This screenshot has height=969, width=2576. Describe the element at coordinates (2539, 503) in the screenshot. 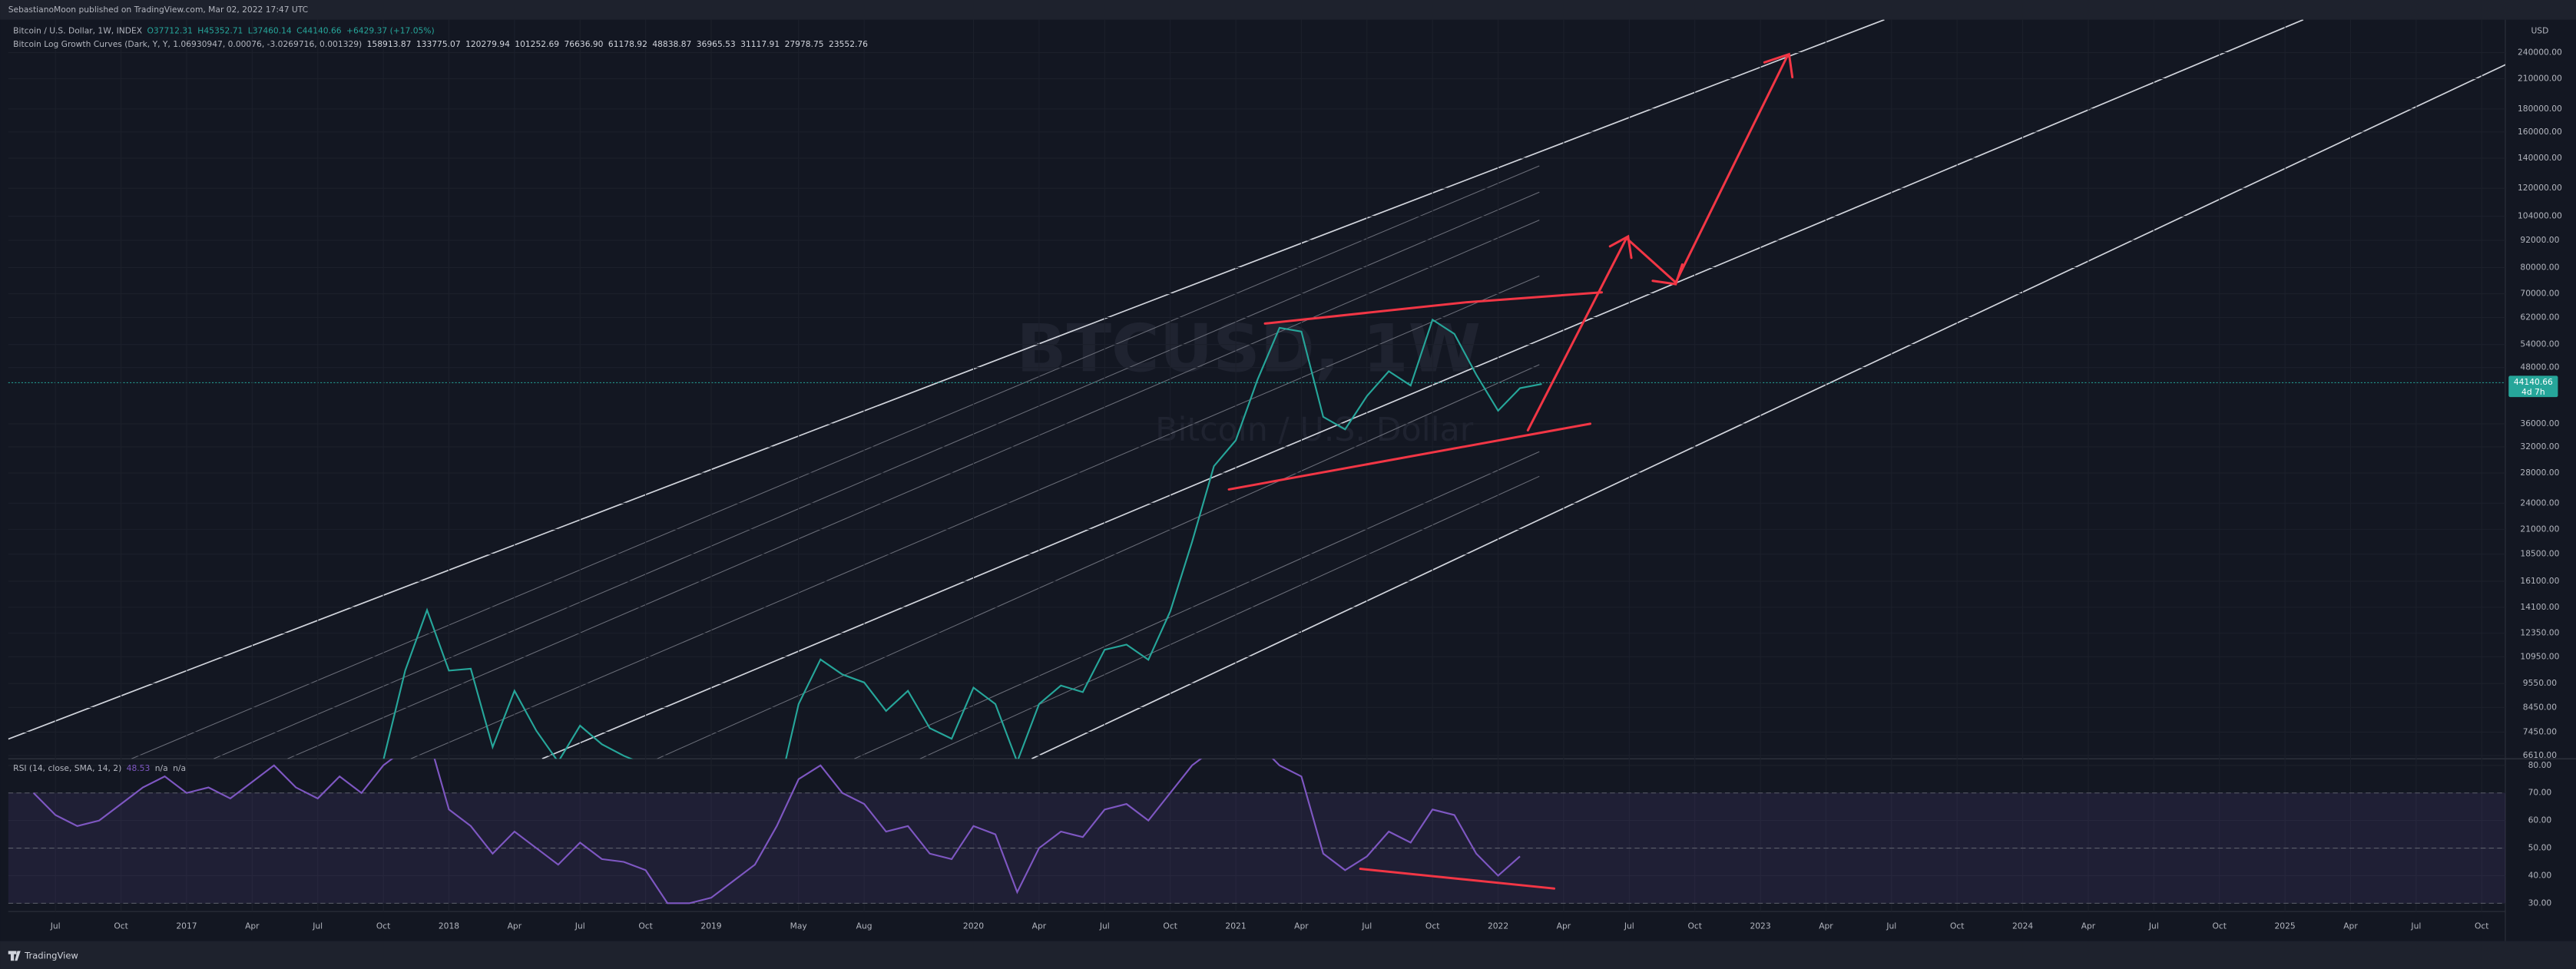

I see `y-tick-label: 24000.00` at that location.